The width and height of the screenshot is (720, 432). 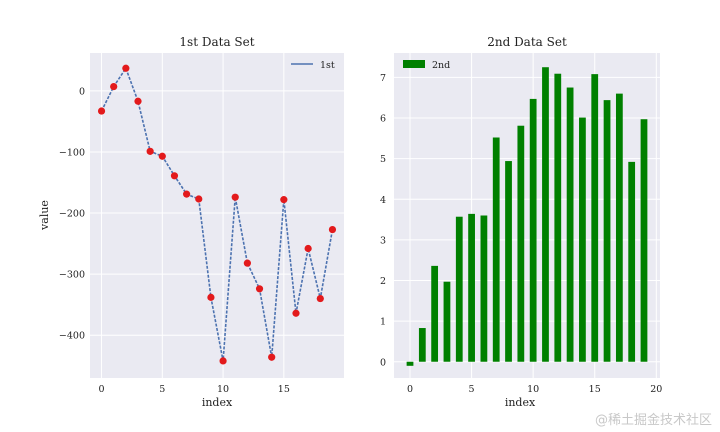 I want to click on y-tick-label: −300, so click(x=72, y=275).